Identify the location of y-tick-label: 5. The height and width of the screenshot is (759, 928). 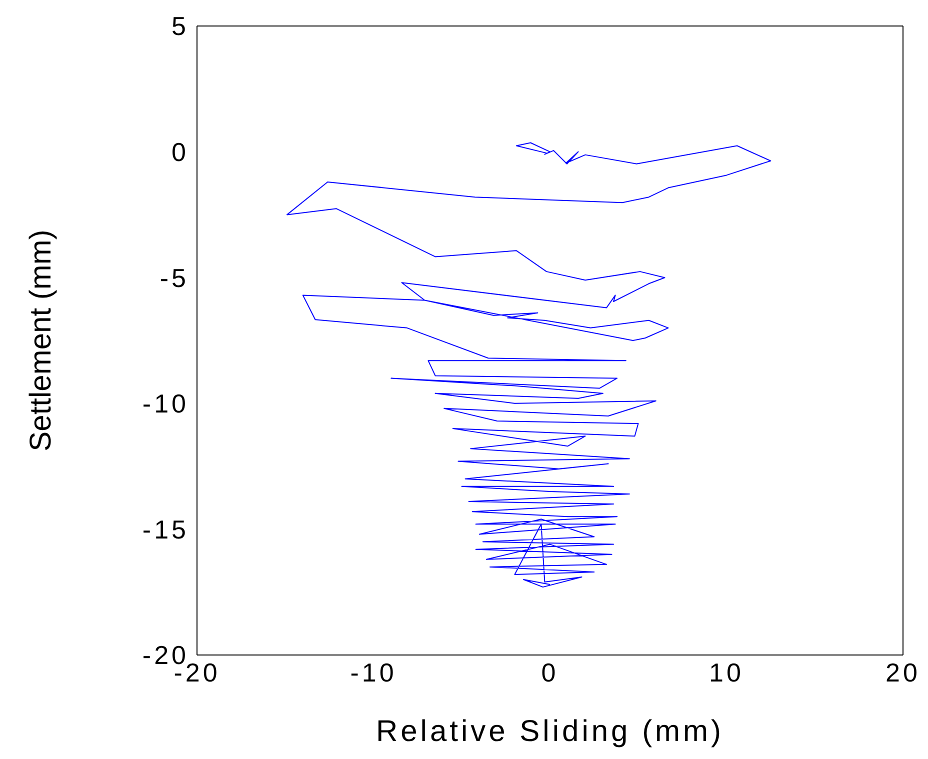
(180, 26).